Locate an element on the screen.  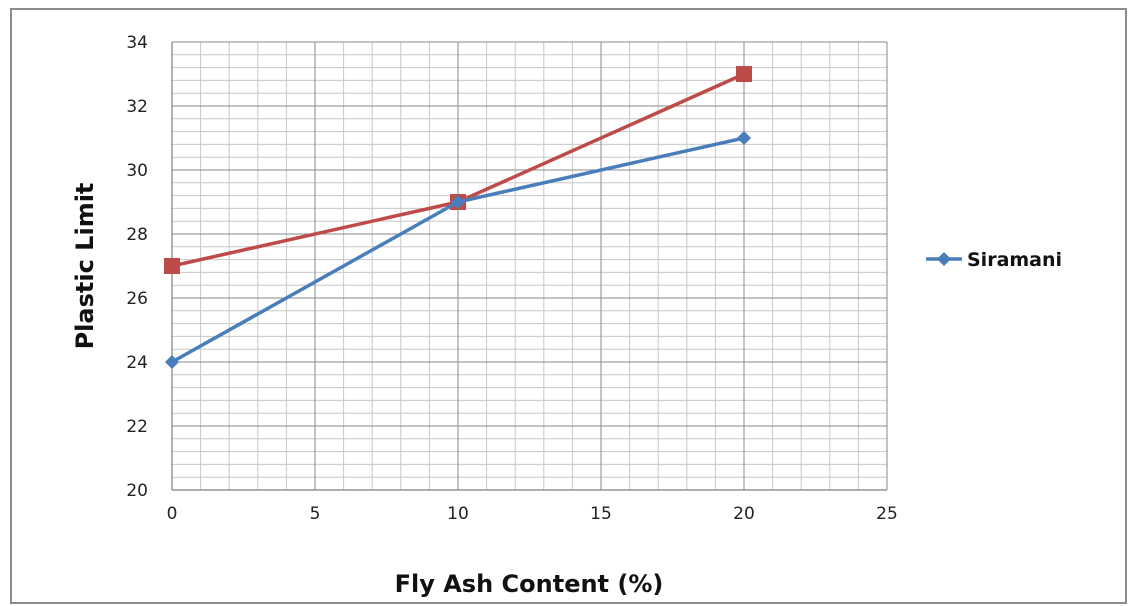
legend-label: Siramani is located at coordinates (1014, 260).